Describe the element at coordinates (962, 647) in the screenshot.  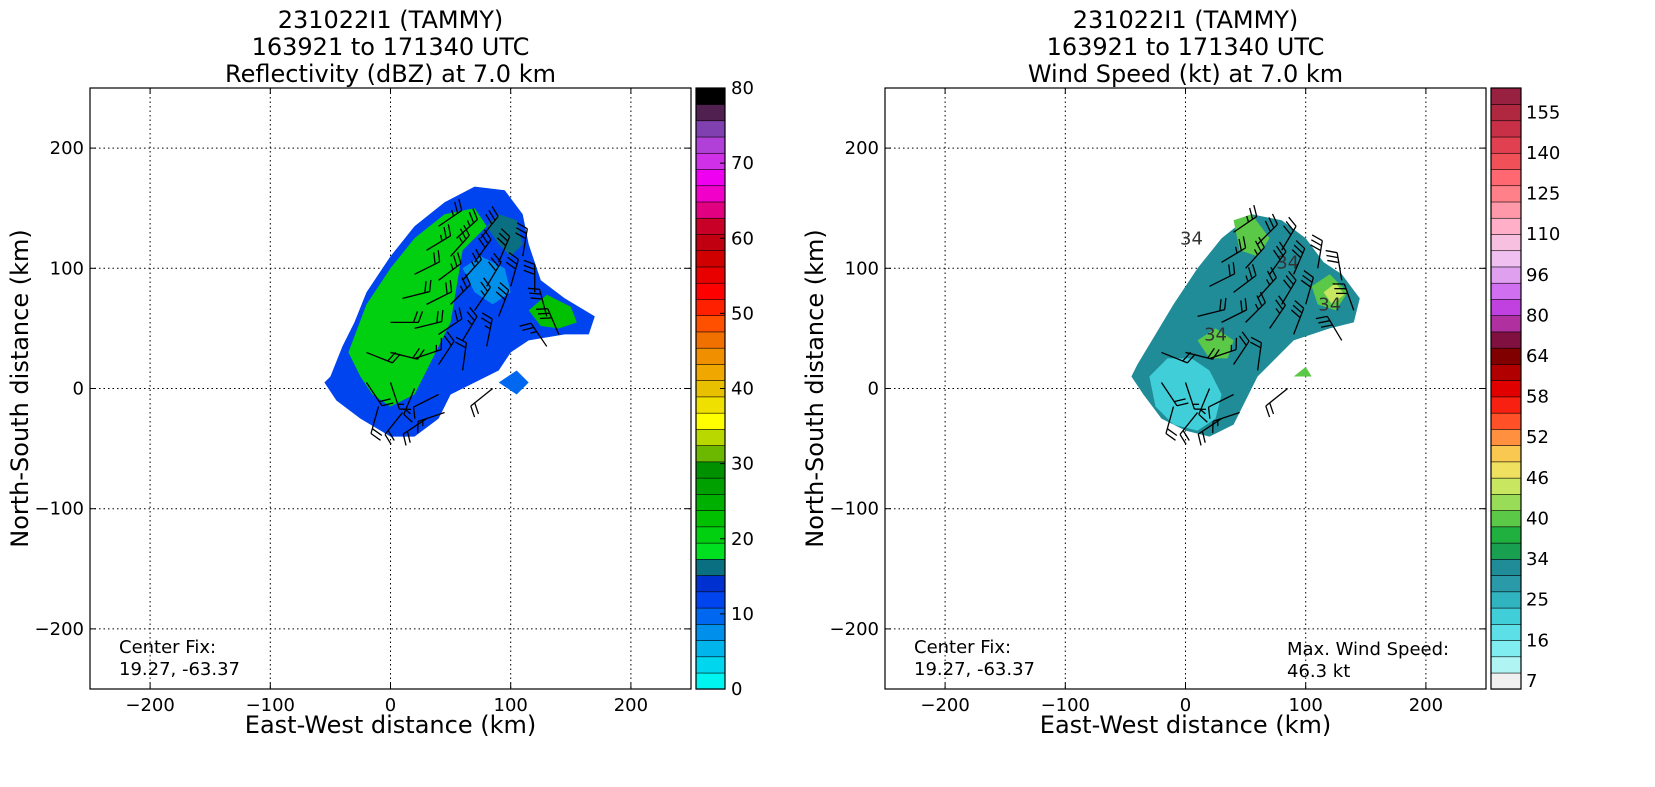
I see `center-fix-annotation: Center Fix:` at that location.